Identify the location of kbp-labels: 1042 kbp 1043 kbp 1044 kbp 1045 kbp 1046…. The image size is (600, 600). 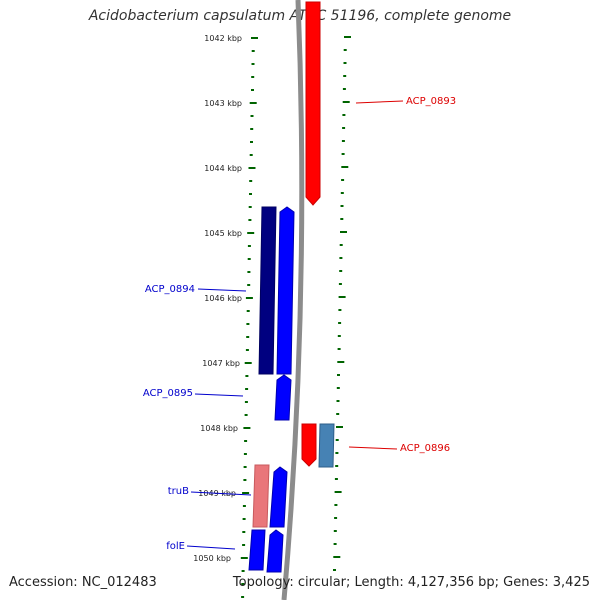
(217, 298).